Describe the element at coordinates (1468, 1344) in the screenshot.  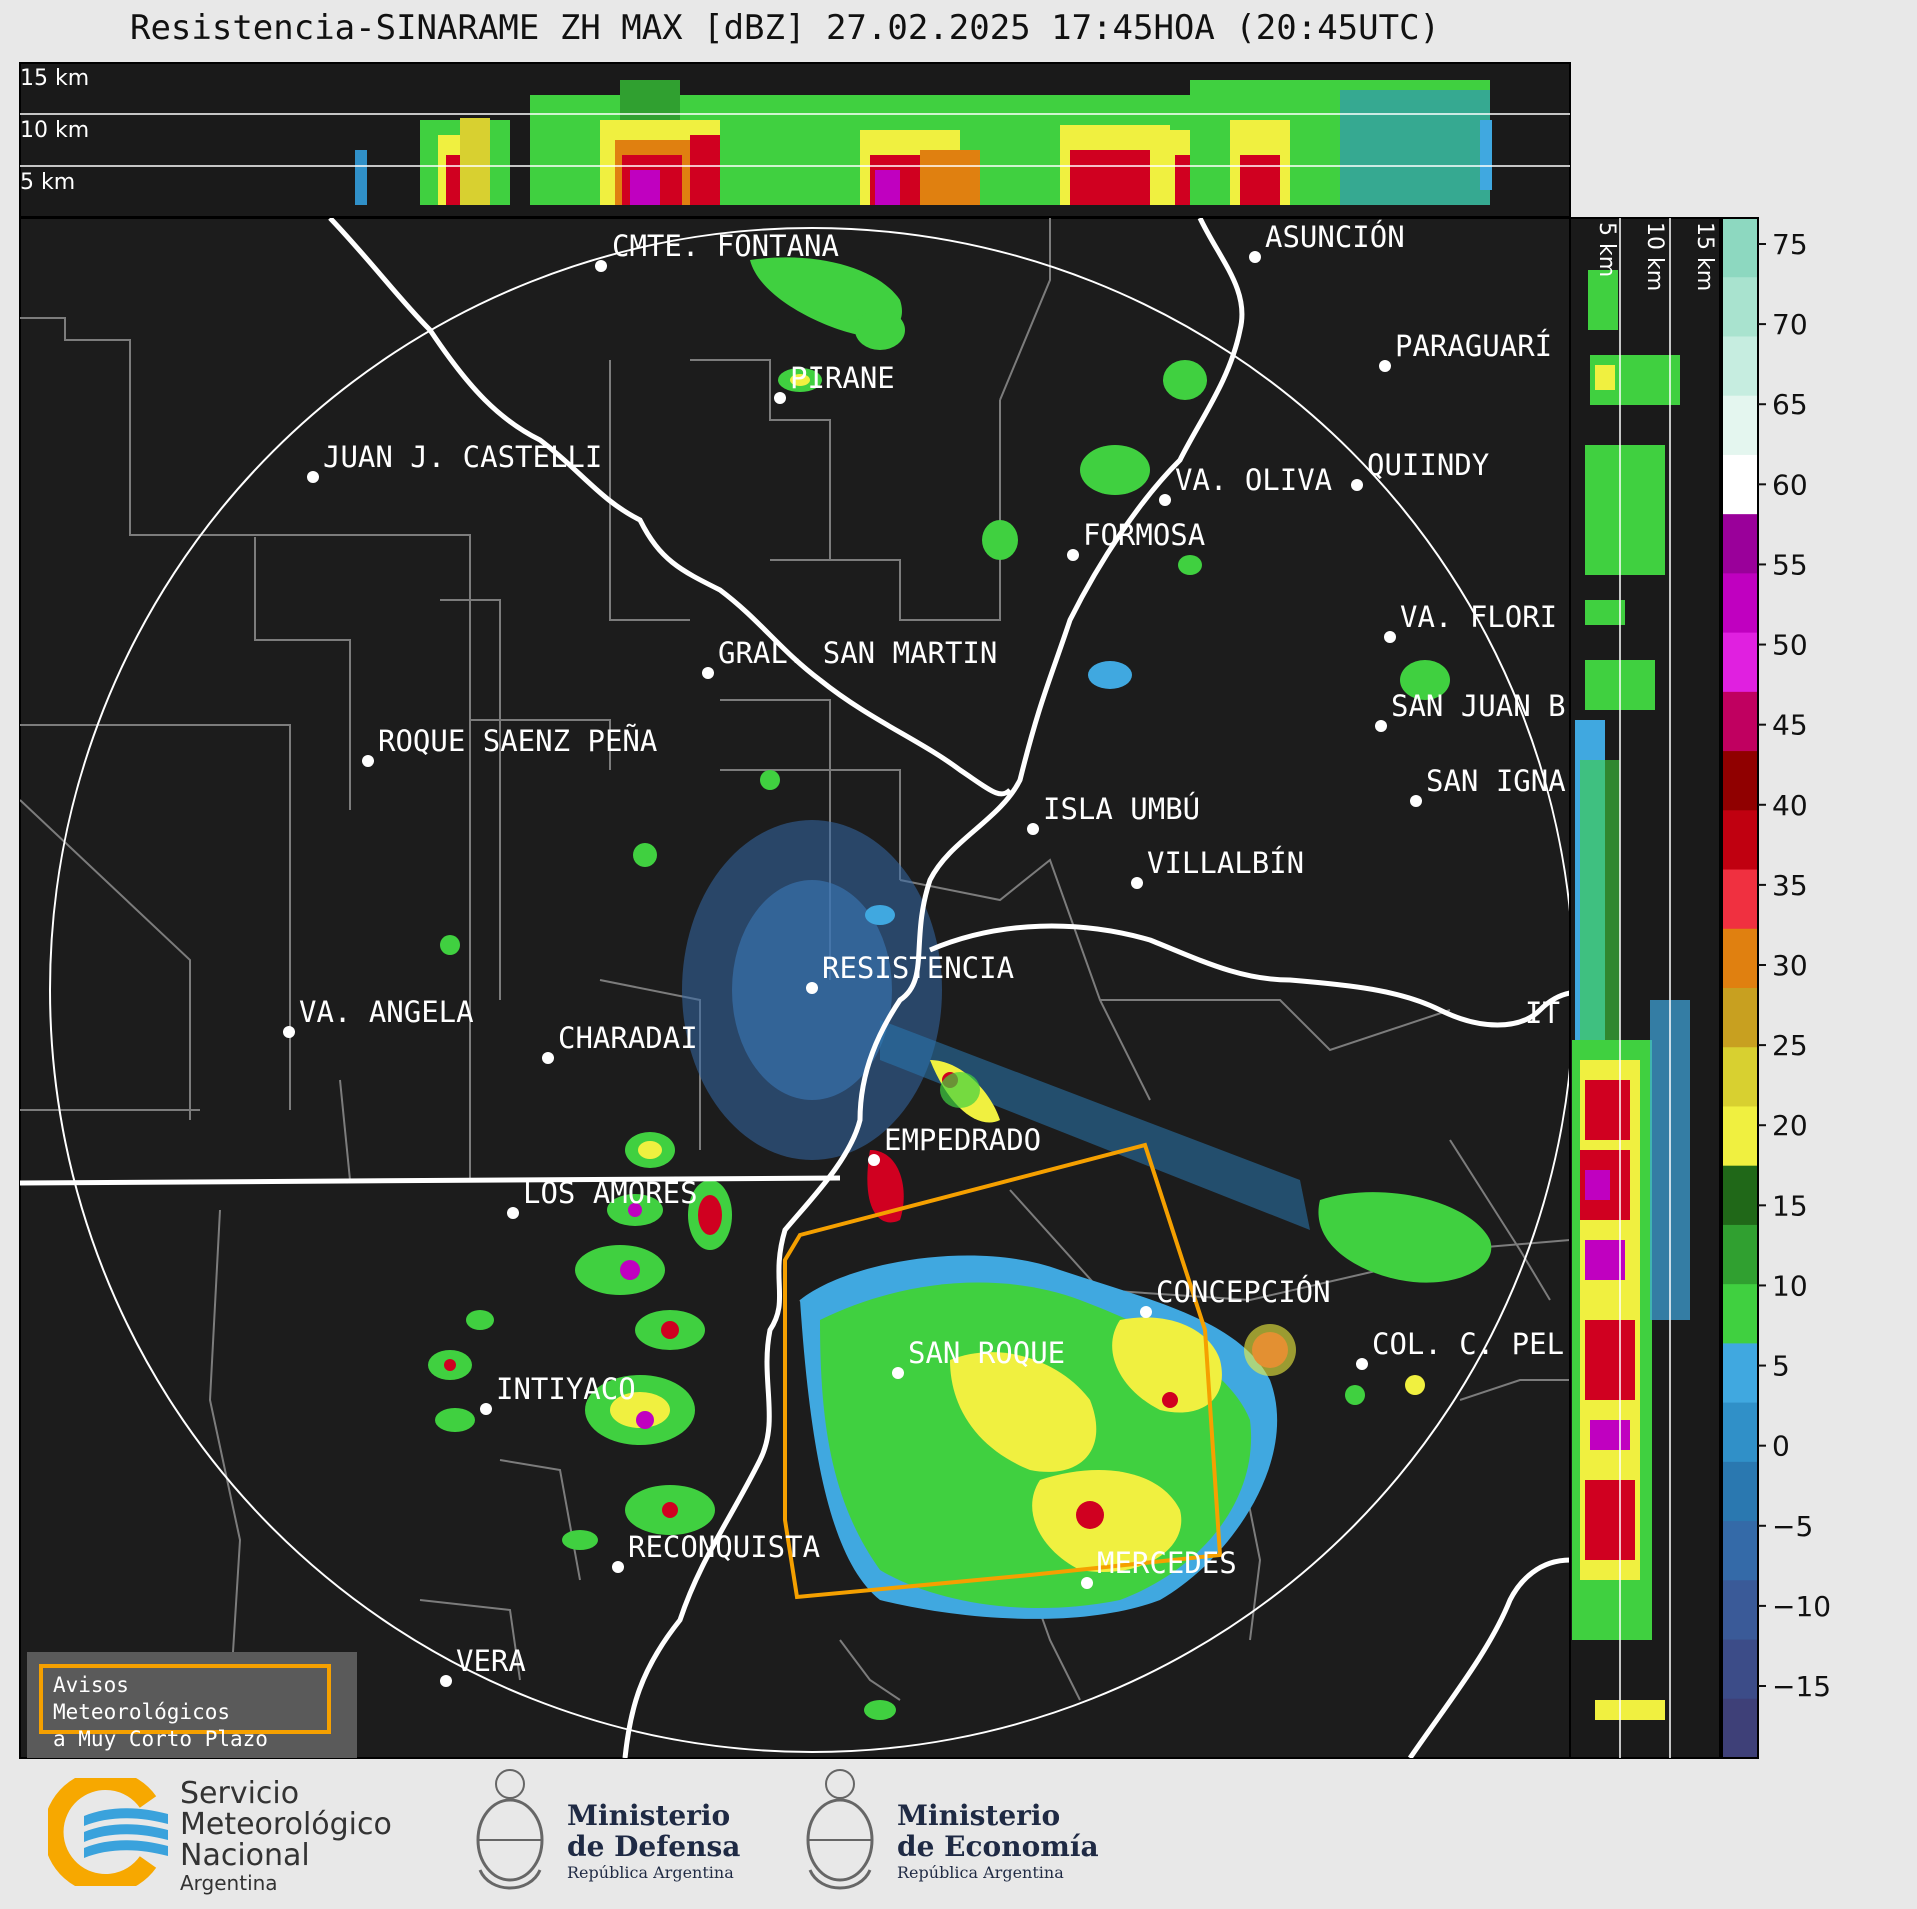
I see `city-label: COL. C. PEL` at that location.